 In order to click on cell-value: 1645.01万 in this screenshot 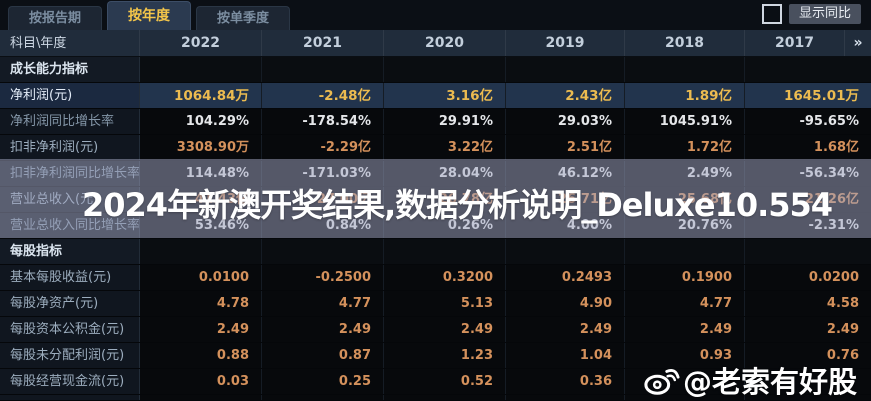, I will do `click(808, 95)`.